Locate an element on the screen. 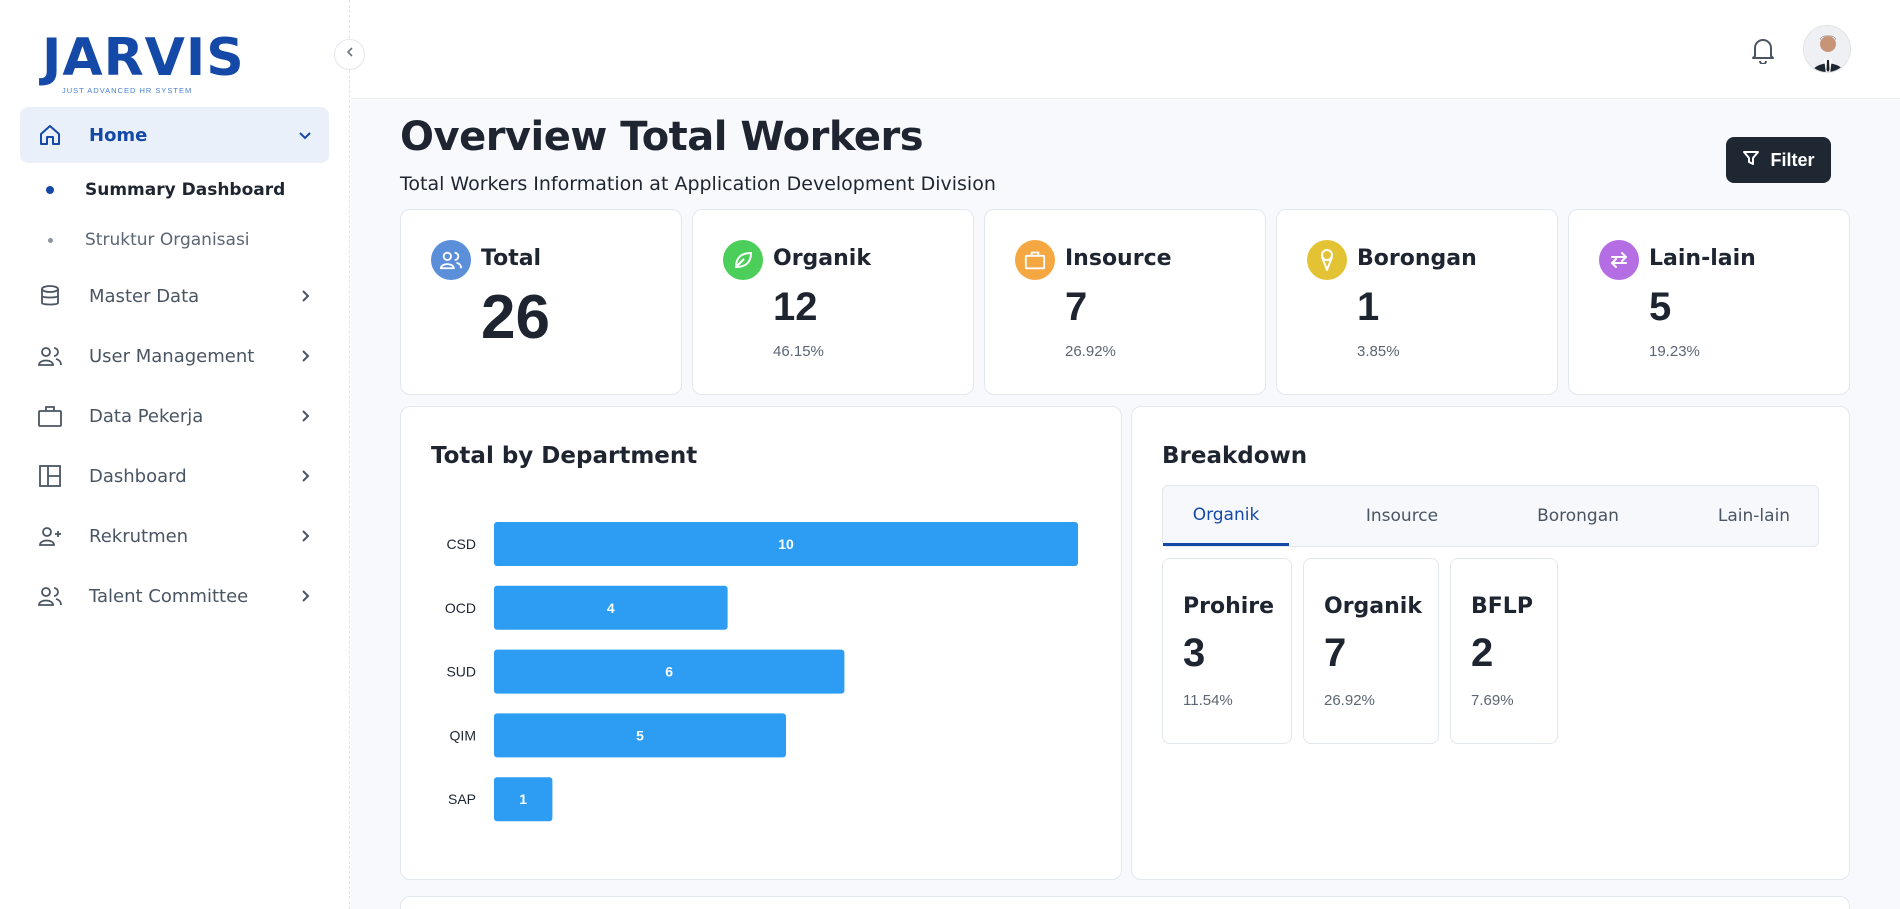 This screenshot has height=909, width=1900. sidebar-item-label: User Management is located at coordinates (172, 356).